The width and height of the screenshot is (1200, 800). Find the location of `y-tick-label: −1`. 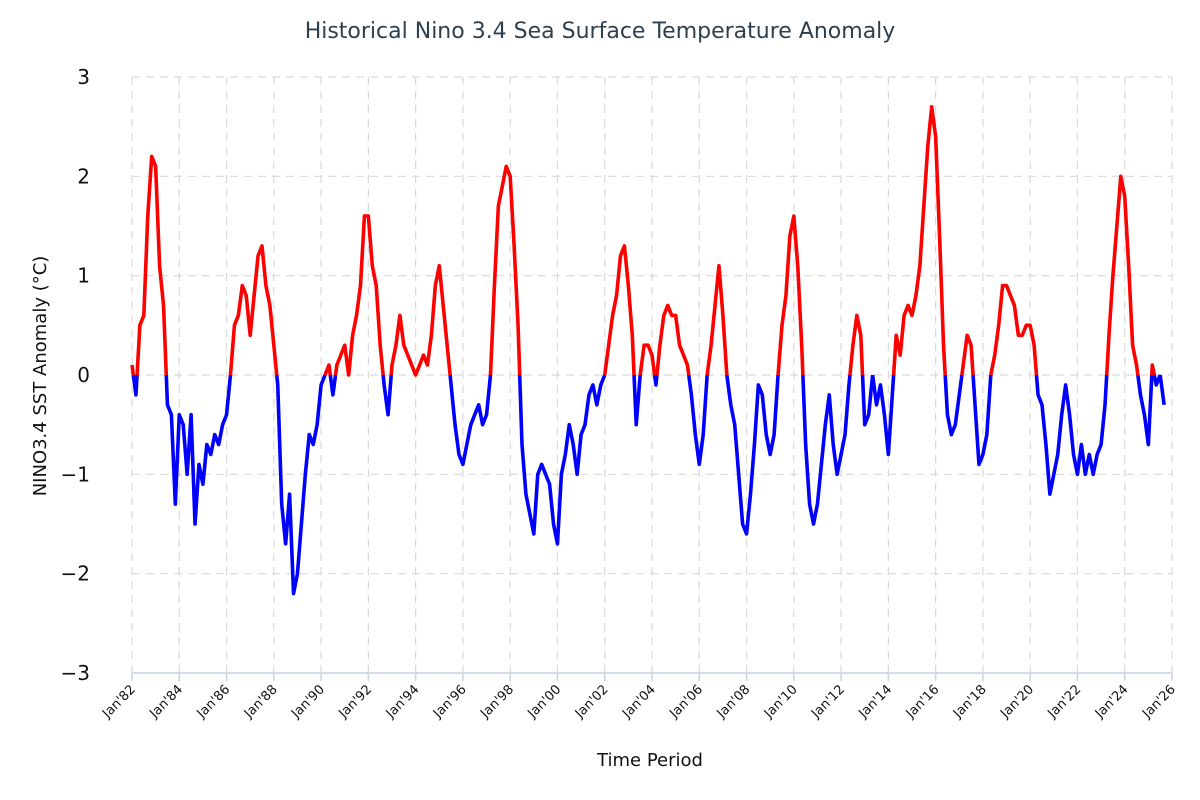

y-tick-label: −1 is located at coordinates (75, 474).